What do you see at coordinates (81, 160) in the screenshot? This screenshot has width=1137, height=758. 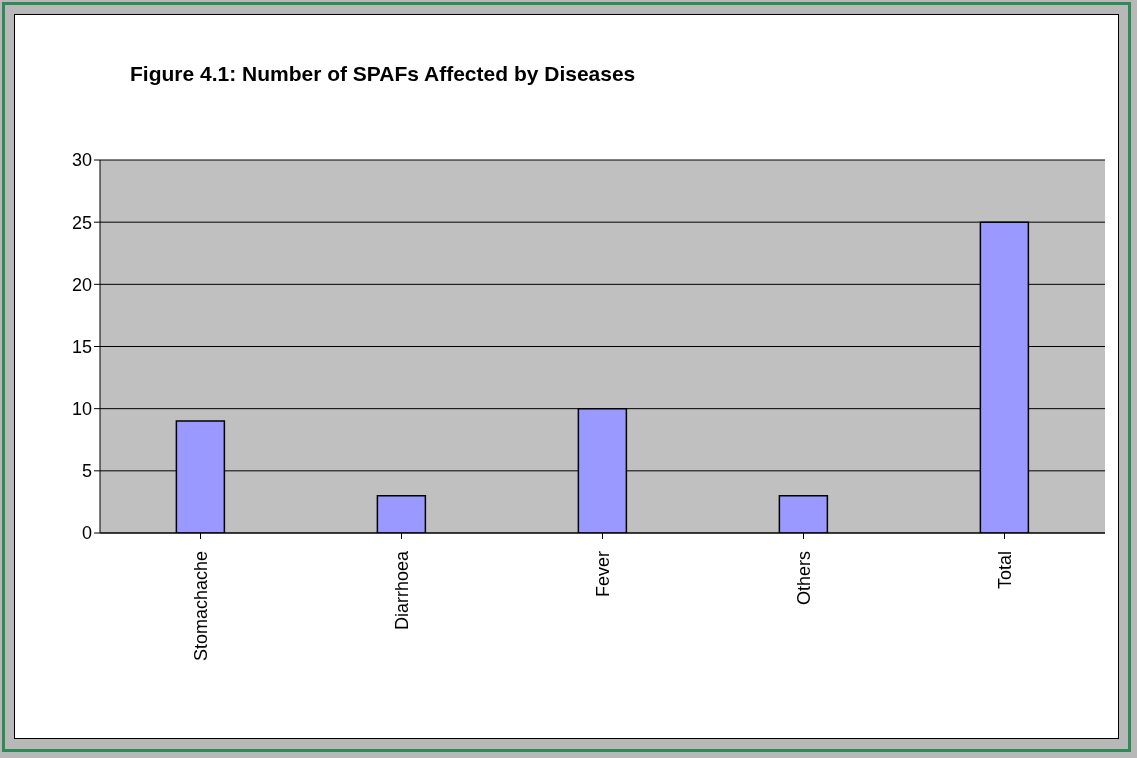 I see `y-tick-label: 30` at bounding box center [81, 160].